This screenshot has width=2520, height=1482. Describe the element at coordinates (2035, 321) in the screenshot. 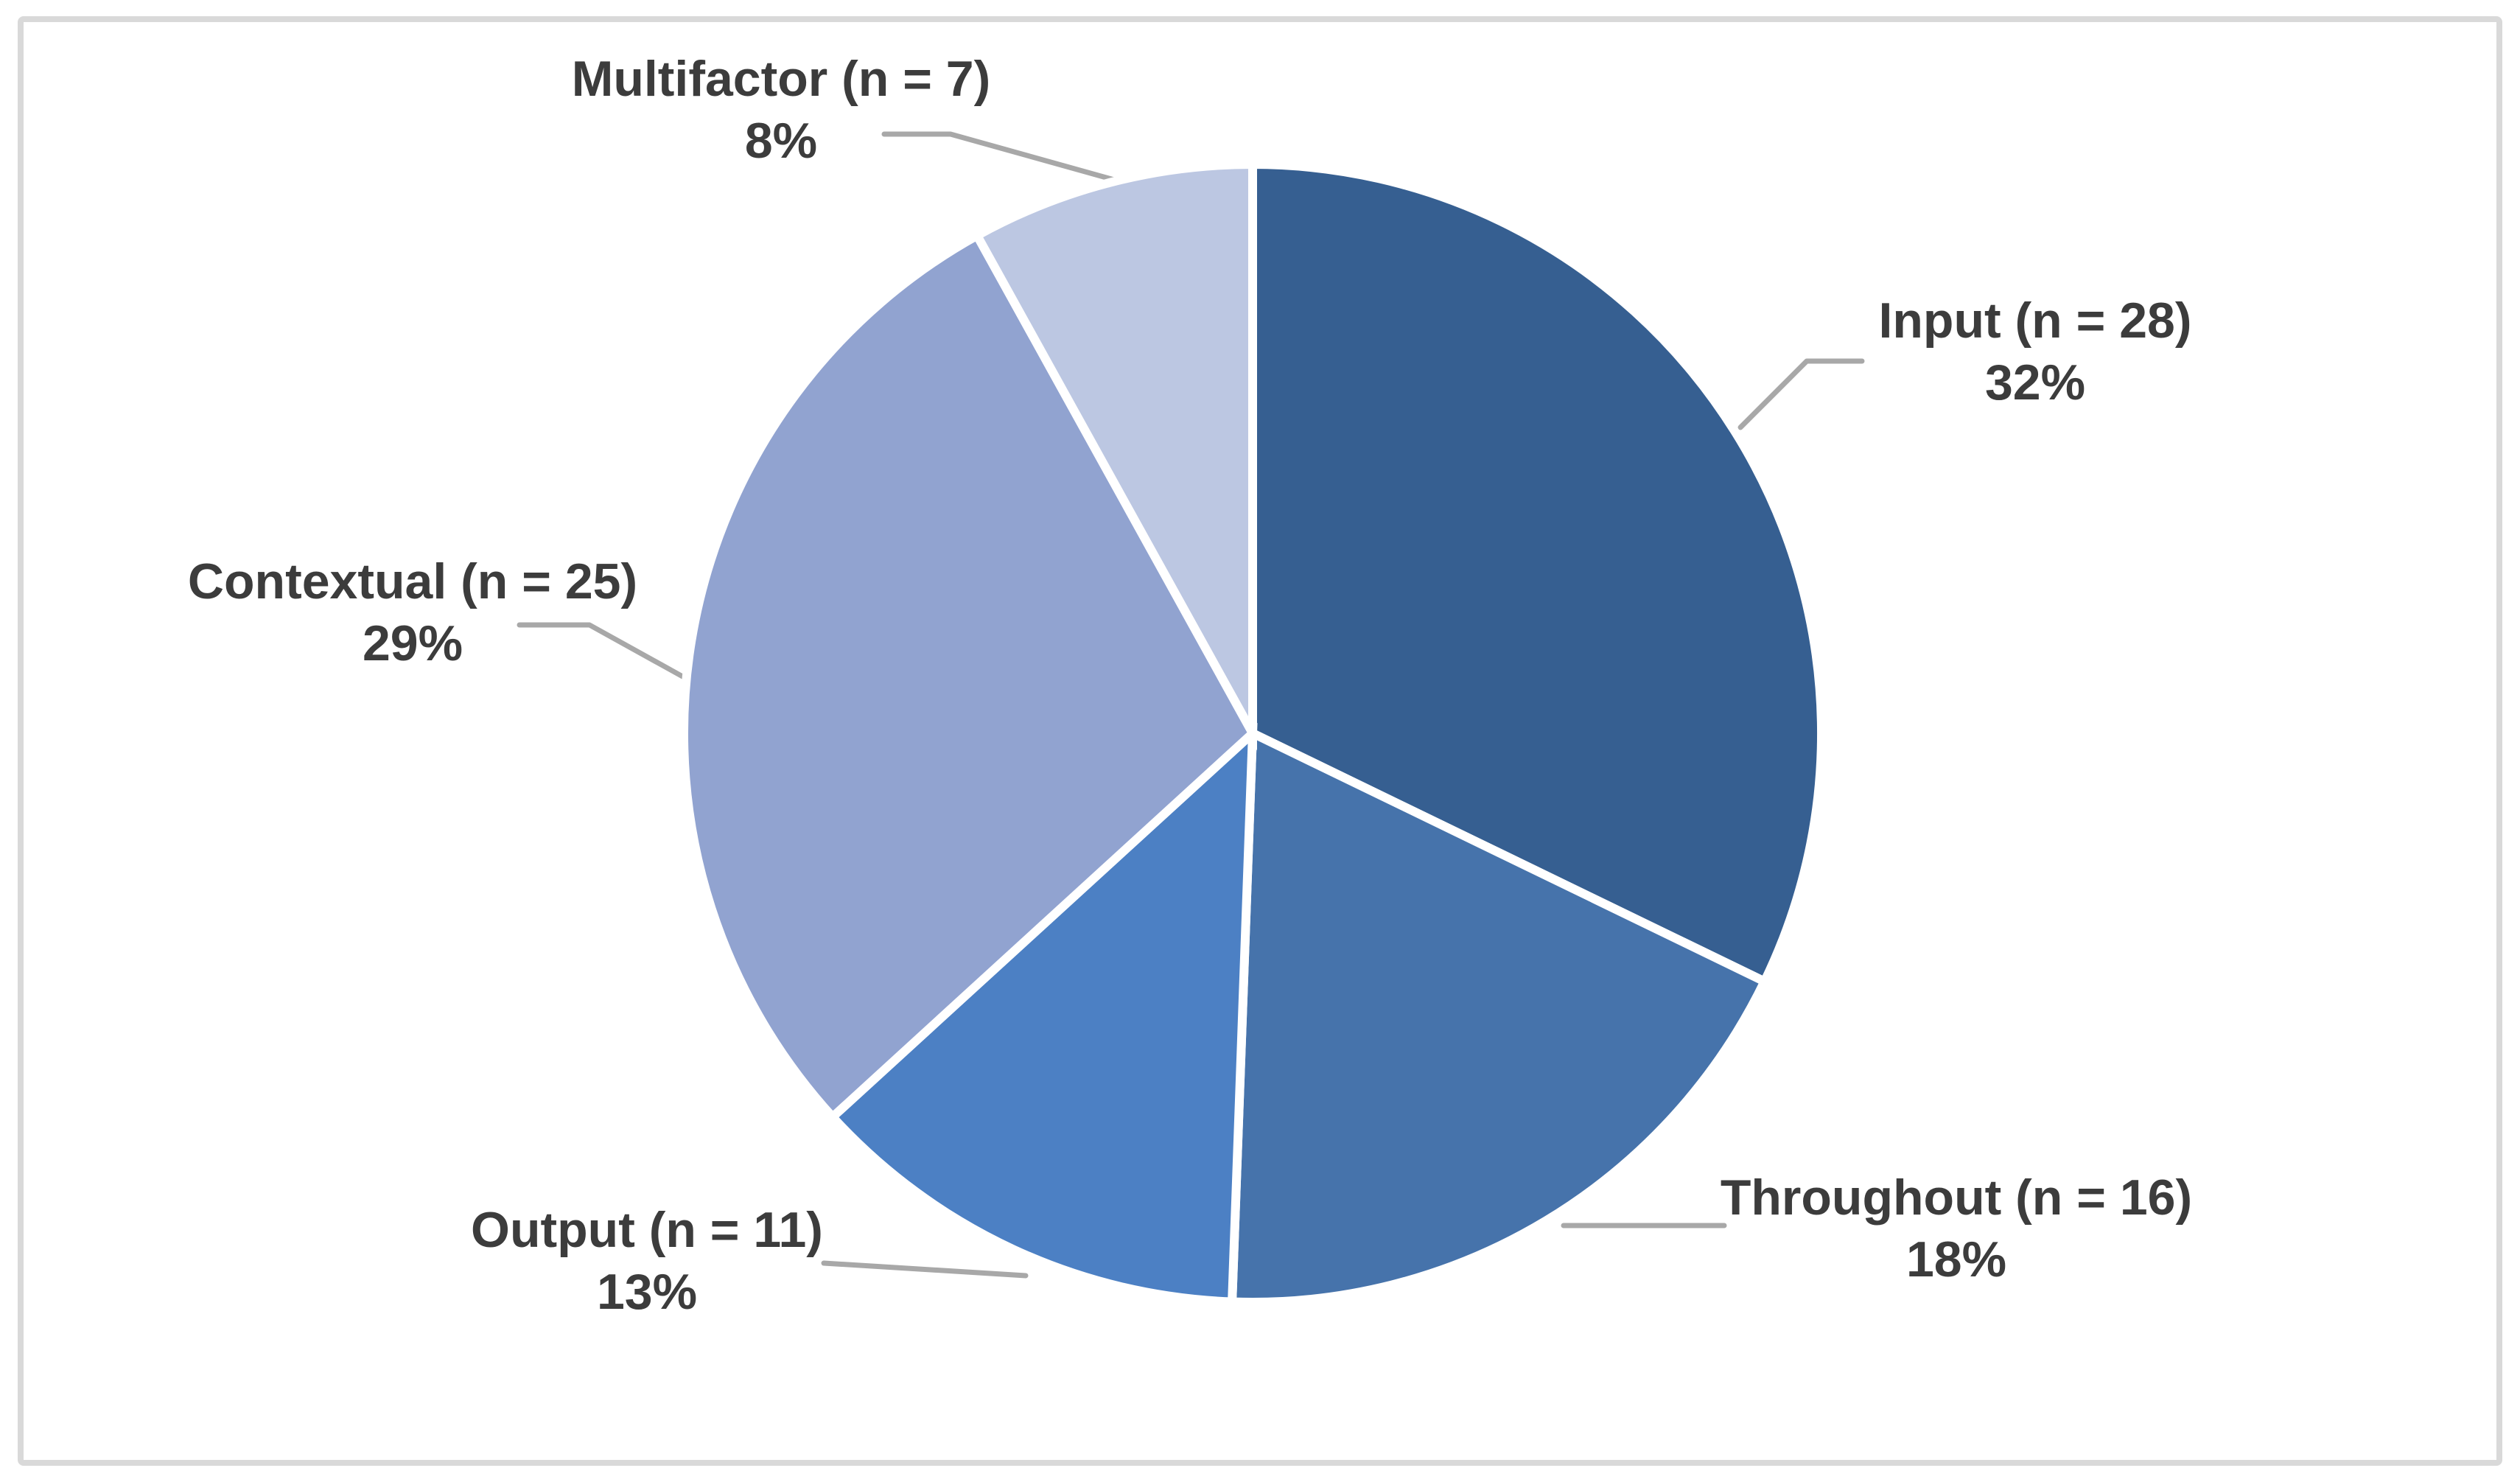

I see `label-input: Input (n = 28)` at that location.